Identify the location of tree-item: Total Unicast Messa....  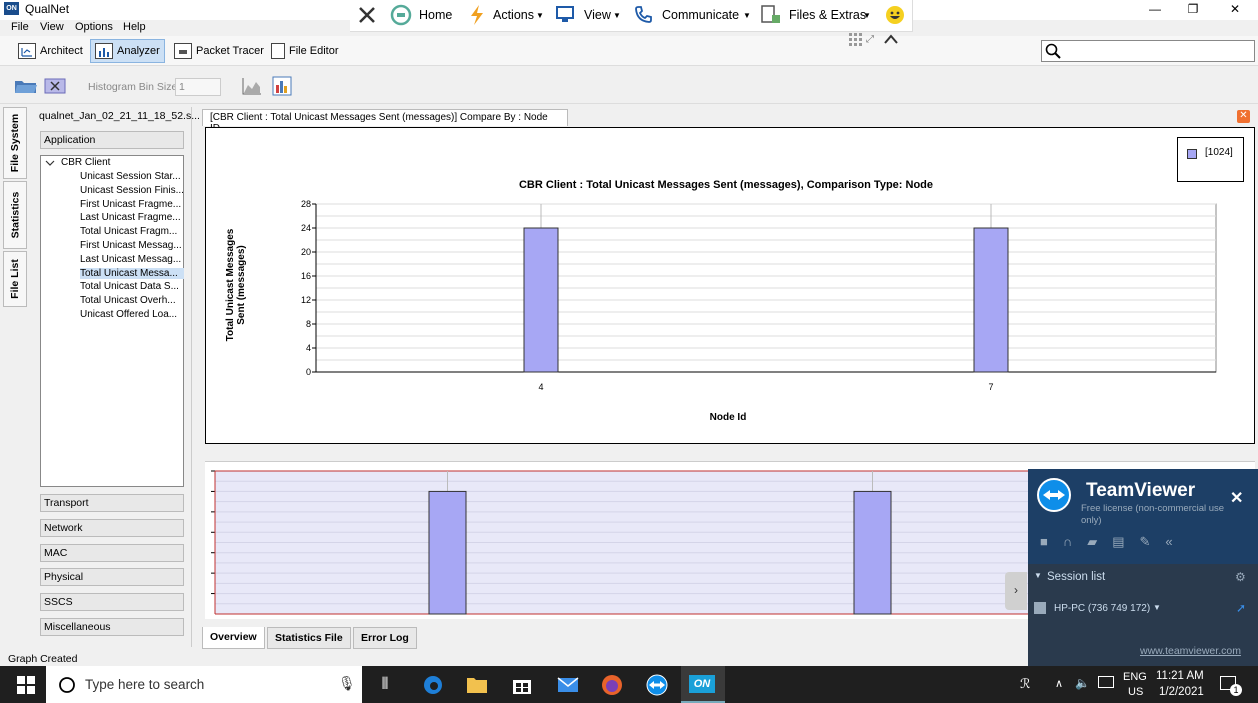
(132, 273).